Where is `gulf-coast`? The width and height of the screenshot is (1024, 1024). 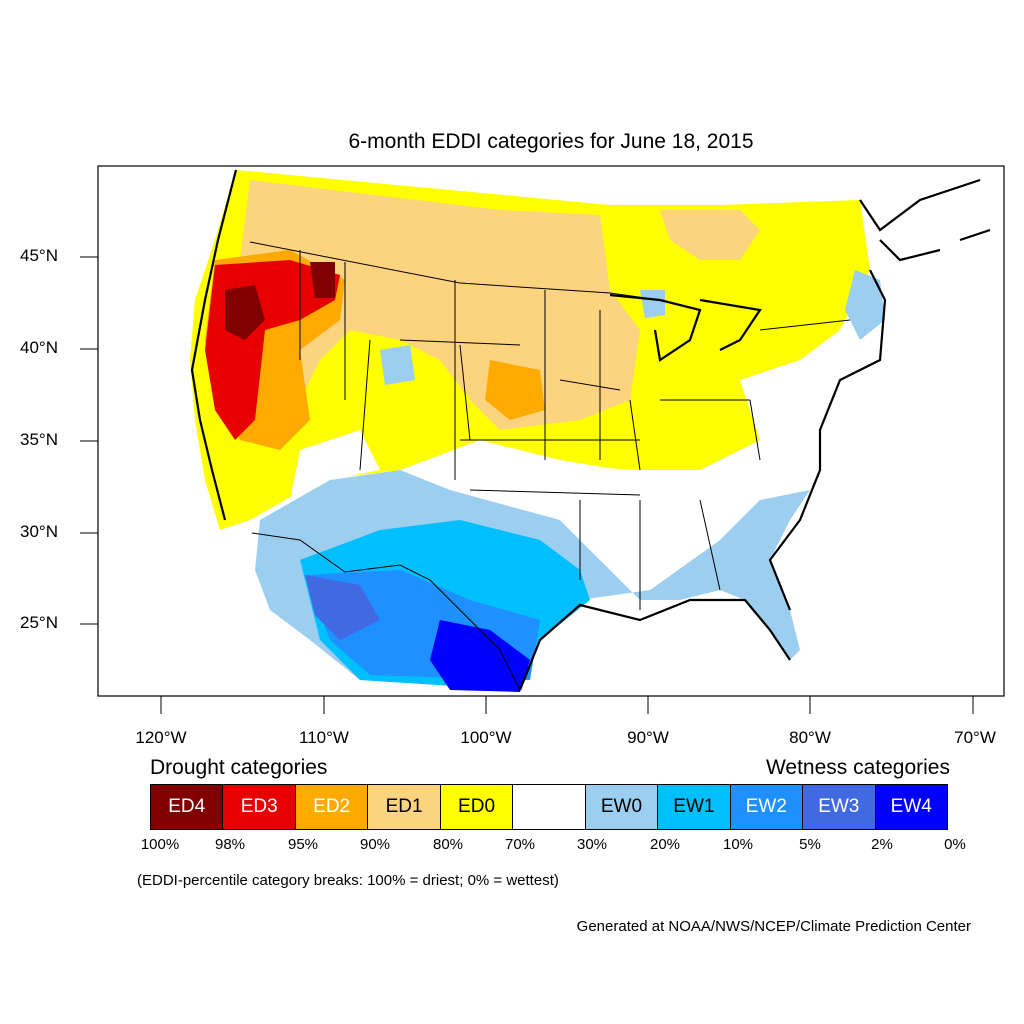 gulf-coast is located at coordinates (654, 644).